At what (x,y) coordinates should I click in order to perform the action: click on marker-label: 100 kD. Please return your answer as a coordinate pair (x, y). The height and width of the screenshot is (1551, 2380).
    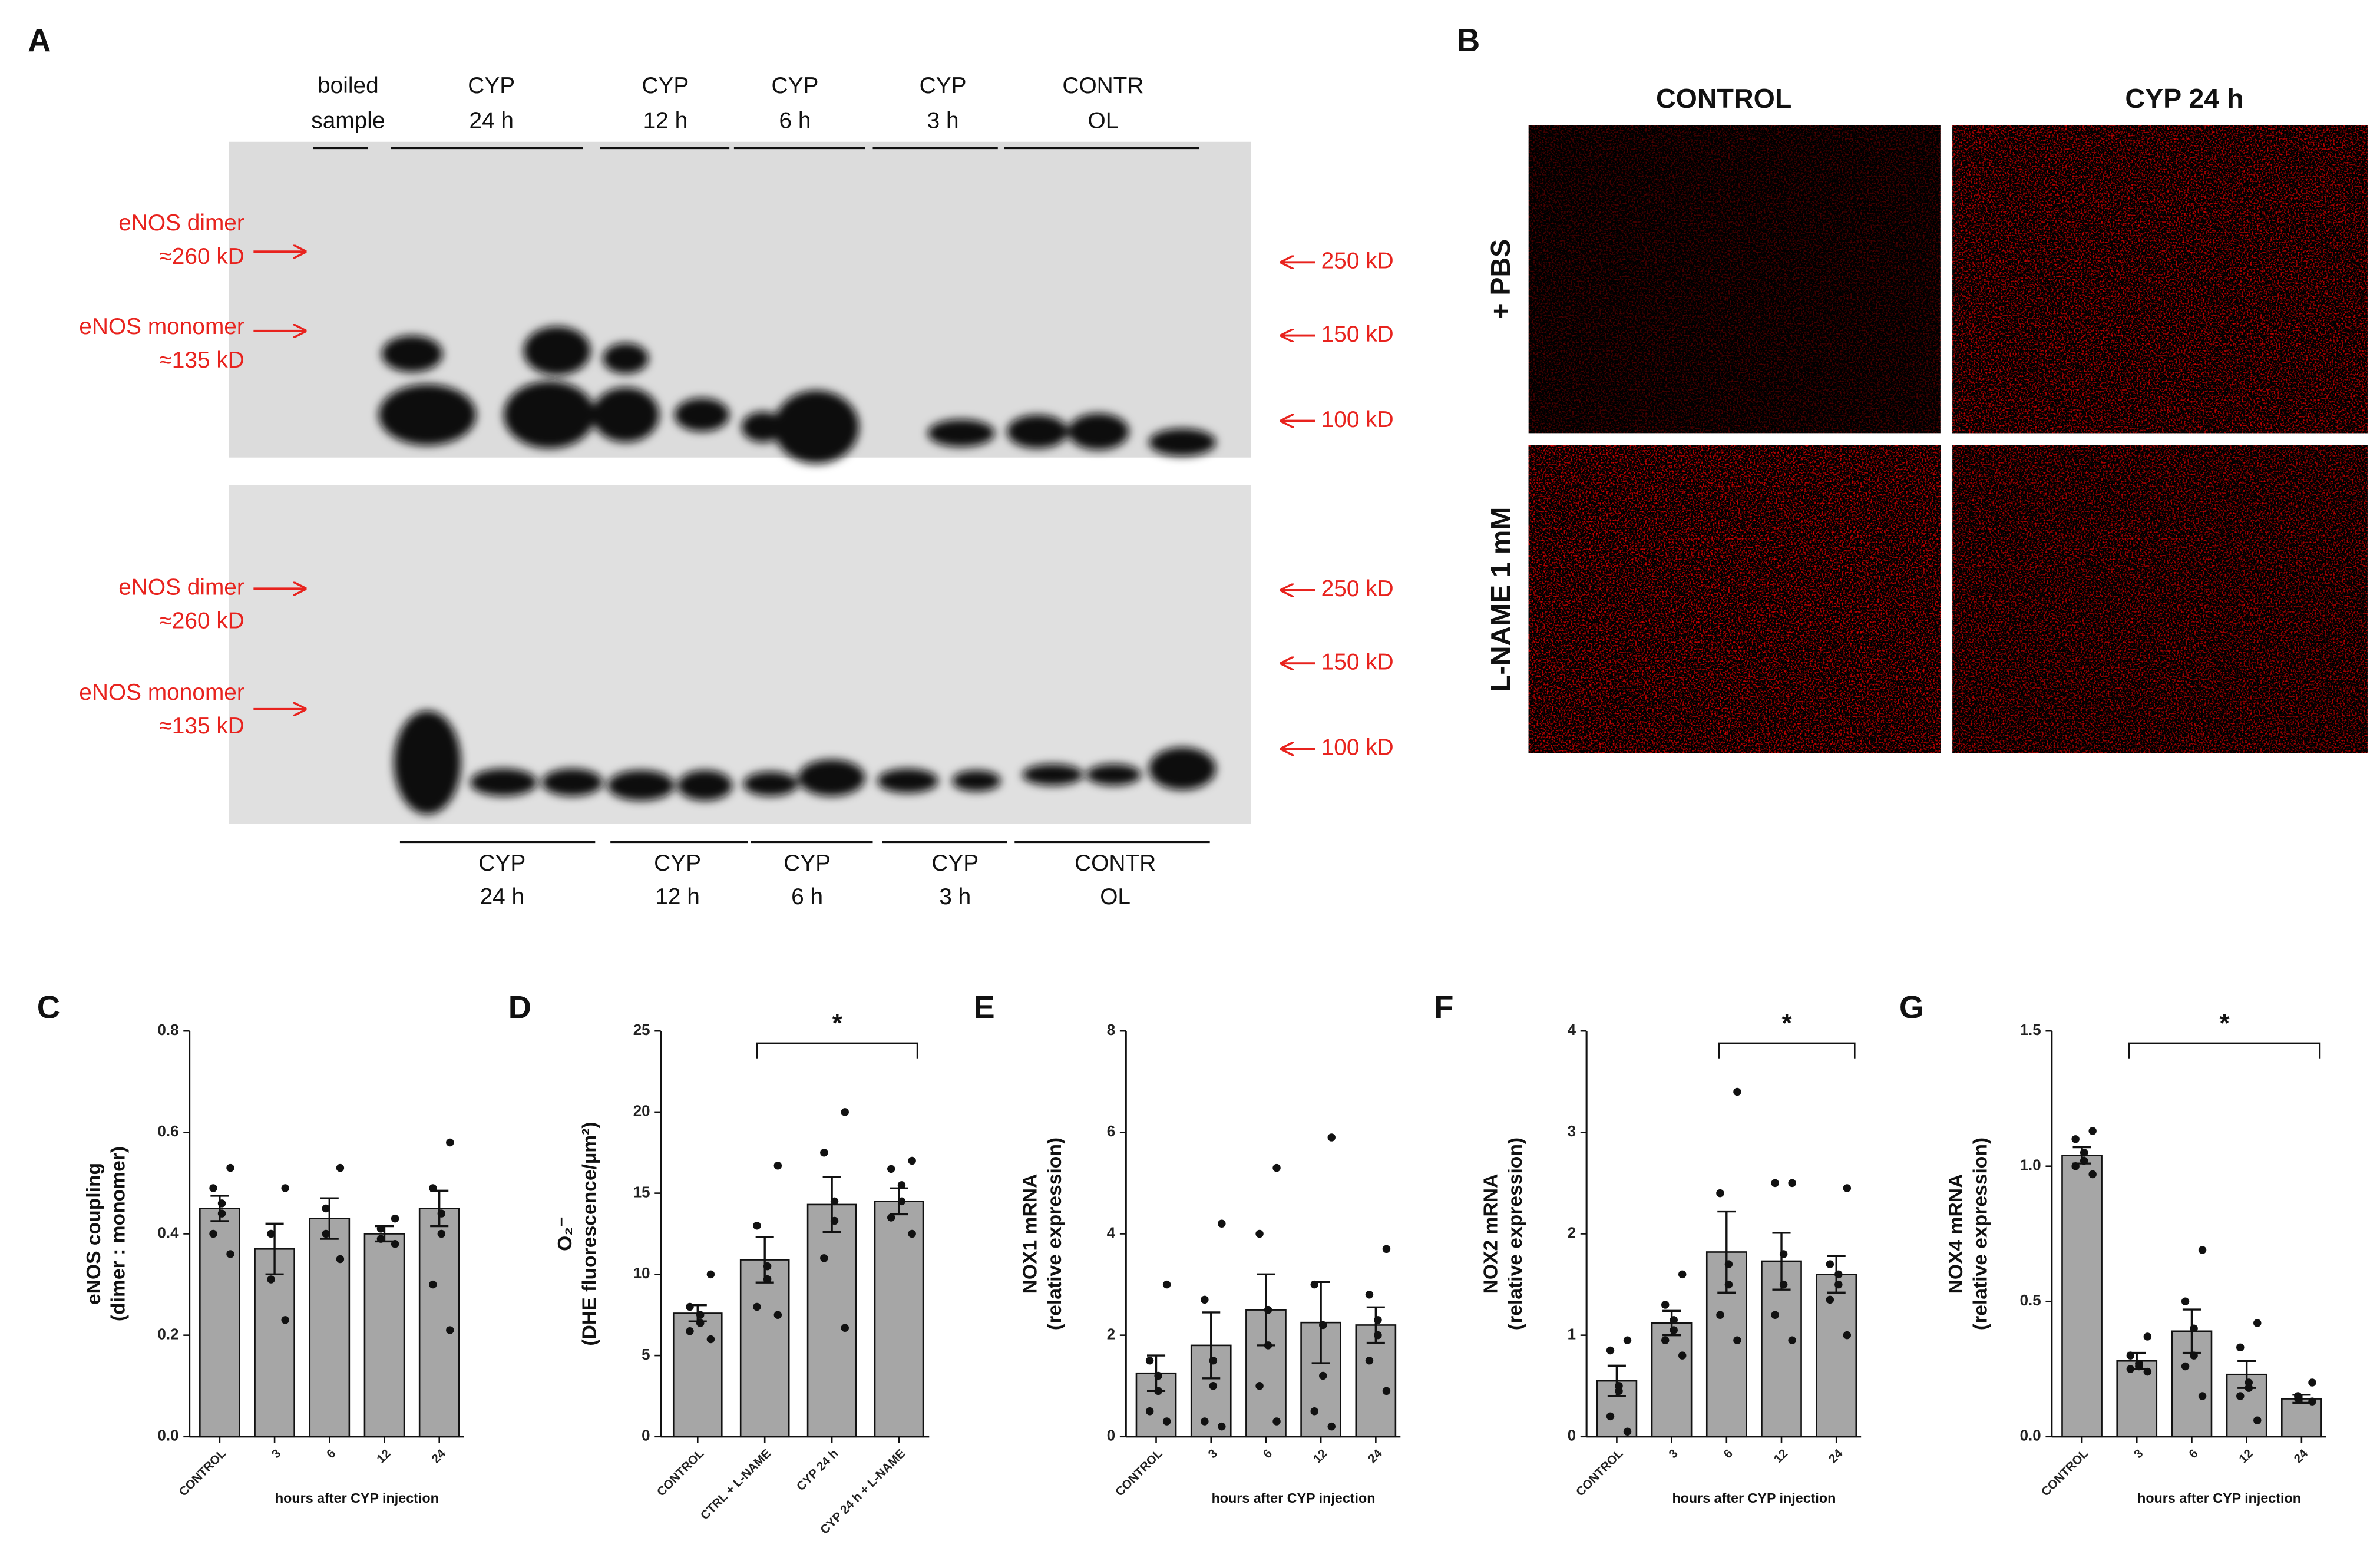
    Looking at the image, I should click on (1357, 748).